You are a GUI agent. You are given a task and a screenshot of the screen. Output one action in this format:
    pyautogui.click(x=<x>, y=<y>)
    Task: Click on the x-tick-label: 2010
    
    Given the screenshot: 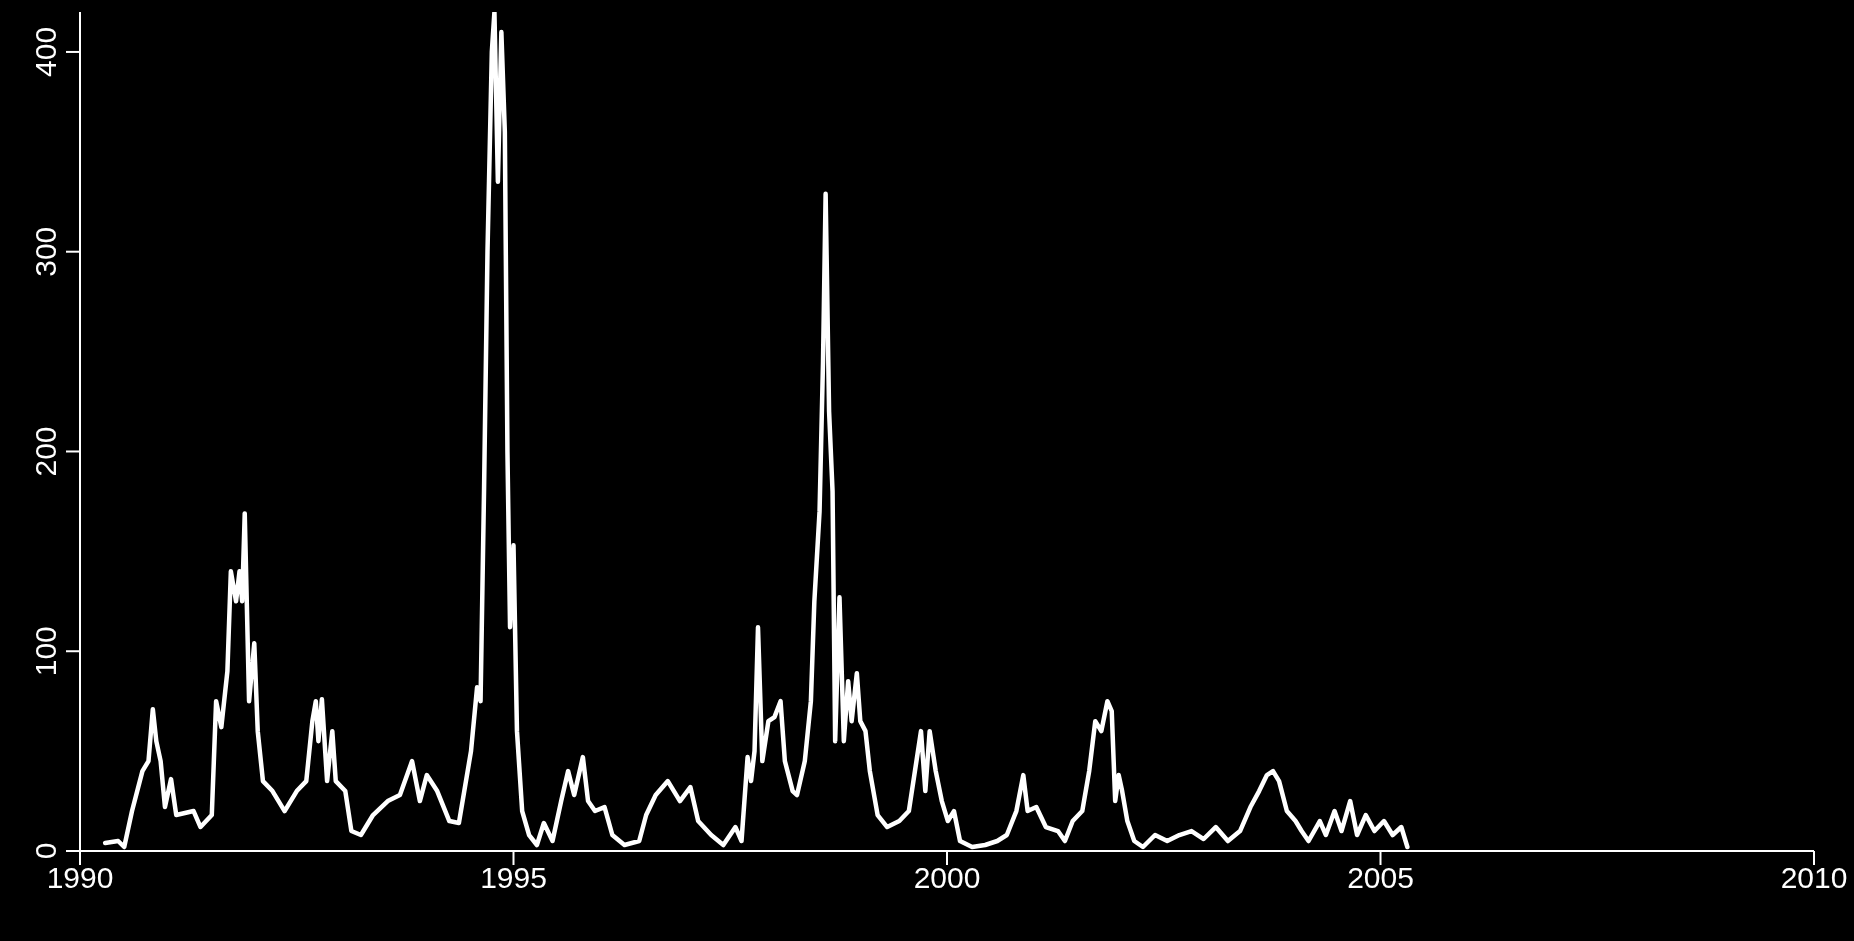 What is the action you would take?
    pyautogui.click(x=1814, y=878)
    